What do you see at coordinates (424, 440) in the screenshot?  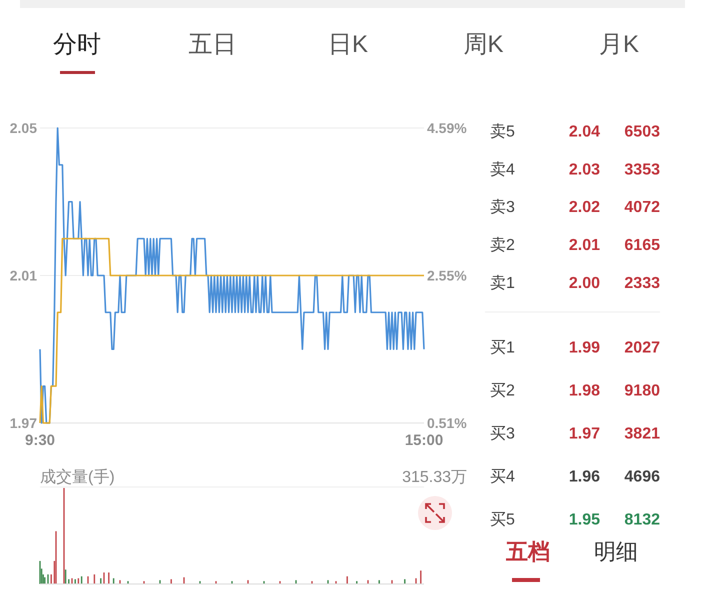 I see `x-tick-label: 15:00` at bounding box center [424, 440].